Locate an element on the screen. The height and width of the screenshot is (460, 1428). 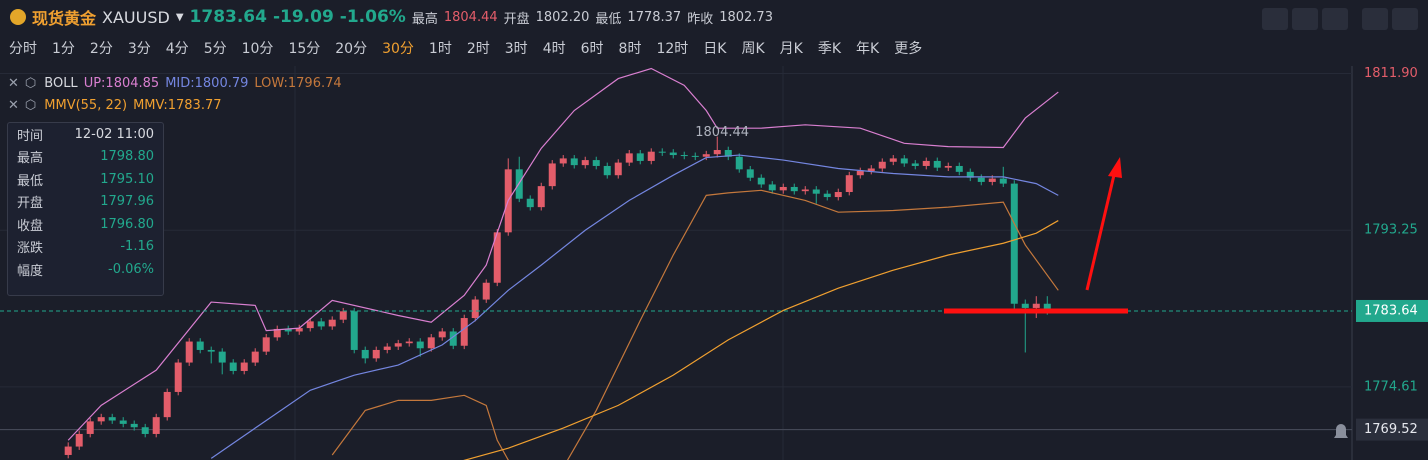
timeframe-button: 年K is located at coordinates (868, 49).